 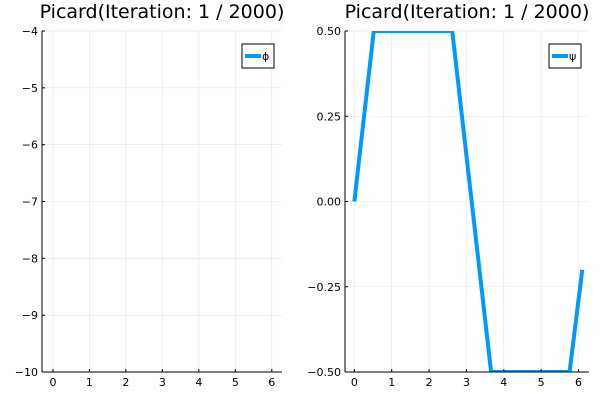 I want to click on right-x-tick-label: 1, so click(x=391, y=382).